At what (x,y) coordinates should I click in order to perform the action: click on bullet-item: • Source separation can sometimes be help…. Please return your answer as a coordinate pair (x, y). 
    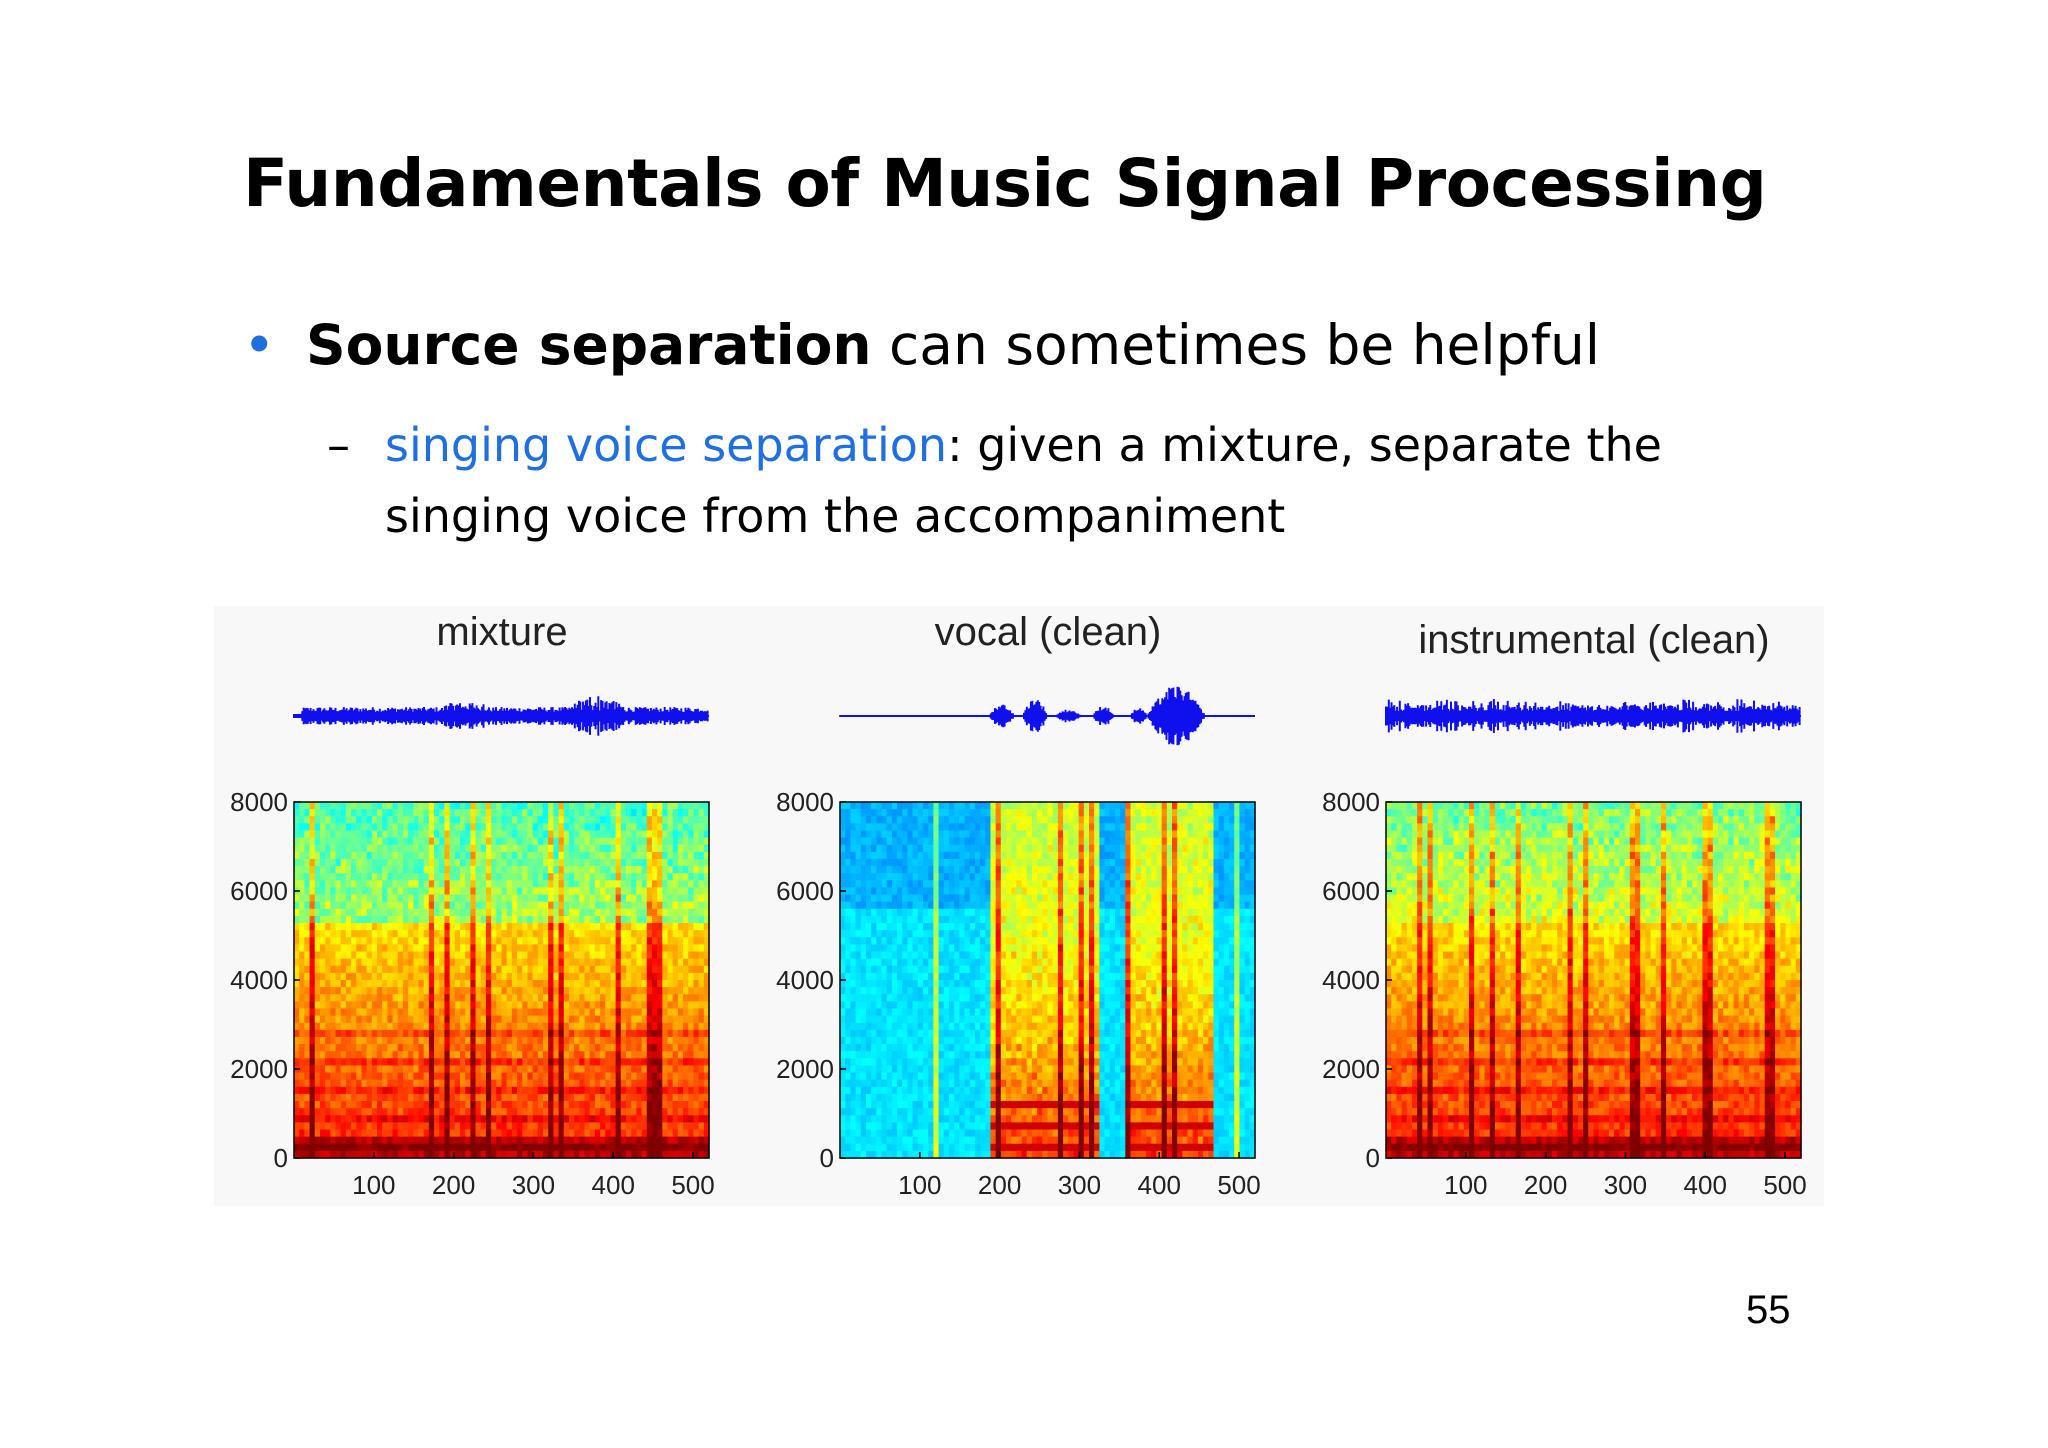
    Looking at the image, I should click on (921, 345).